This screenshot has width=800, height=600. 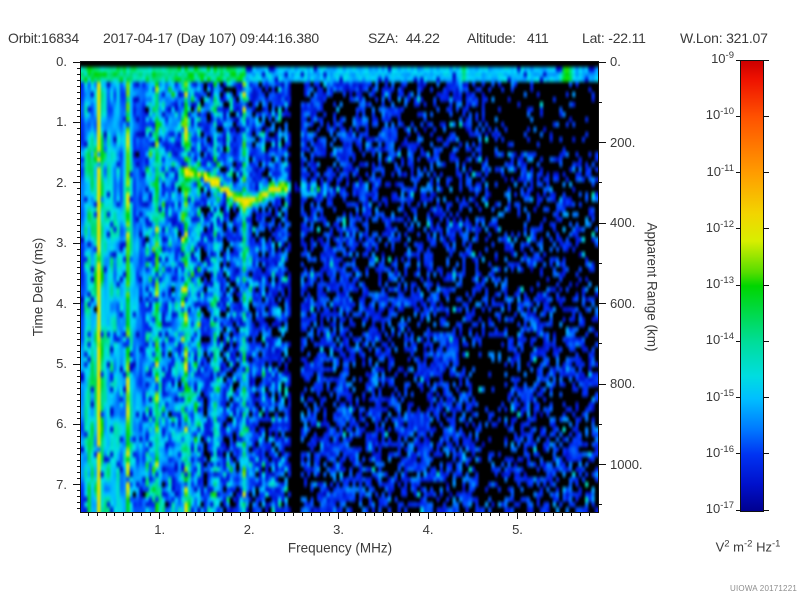 What do you see at coordinates (719, 283) in the screenshot?
I see `colorbar-tick-label: 10-13` at bounding box center [719, 283].